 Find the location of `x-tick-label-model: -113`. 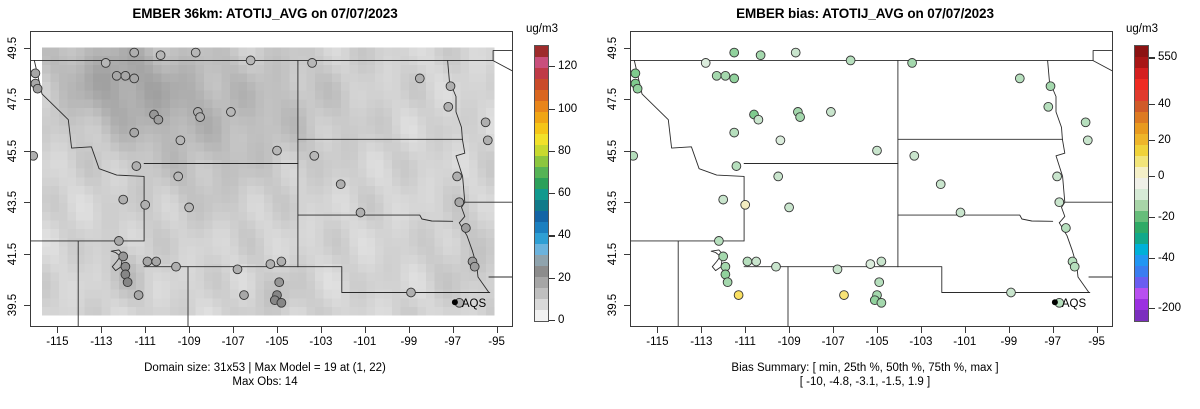

x-tick-label-model: -113 is located at coordinates (101, 342).